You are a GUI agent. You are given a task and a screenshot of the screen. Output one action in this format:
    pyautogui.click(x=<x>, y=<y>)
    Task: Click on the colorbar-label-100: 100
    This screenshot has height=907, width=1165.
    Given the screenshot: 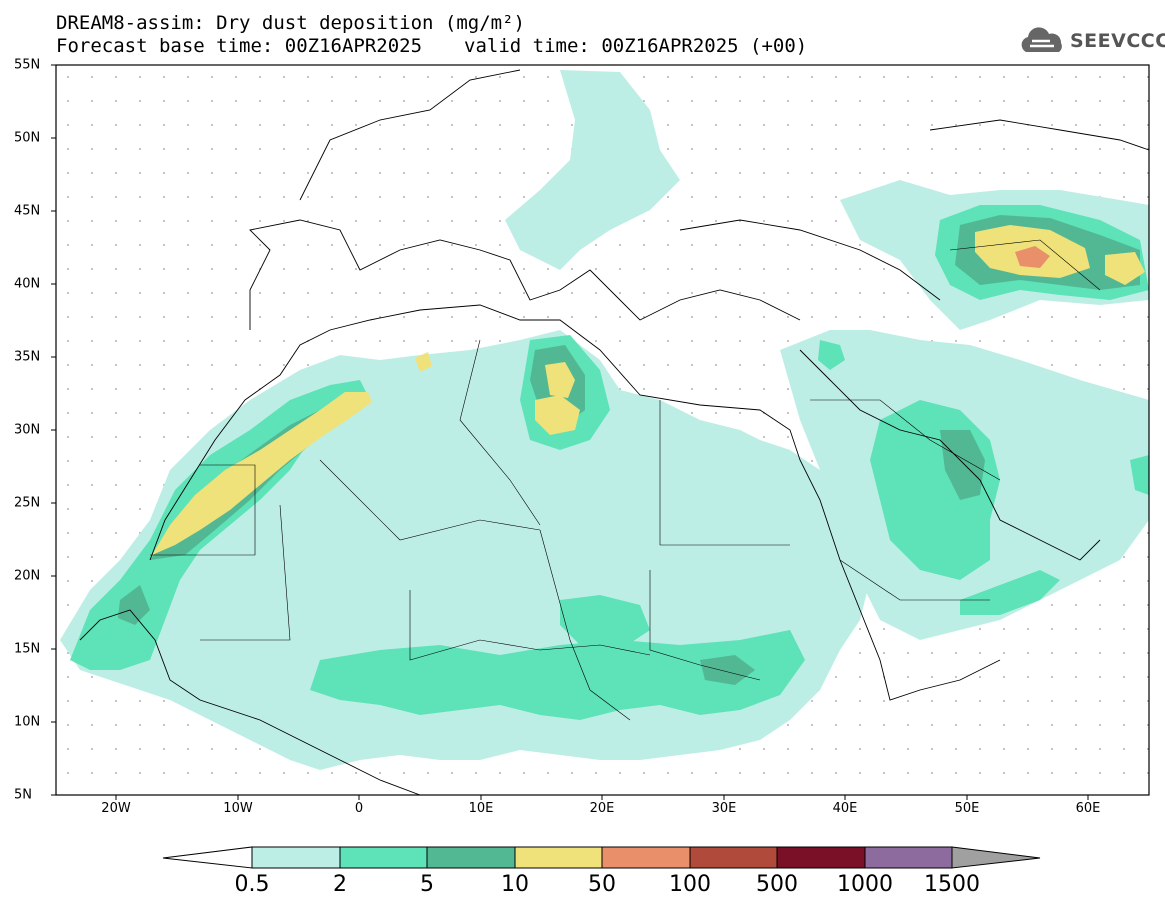 What is the action you would take?
    pyautogui.click(x=690, y=884)
    